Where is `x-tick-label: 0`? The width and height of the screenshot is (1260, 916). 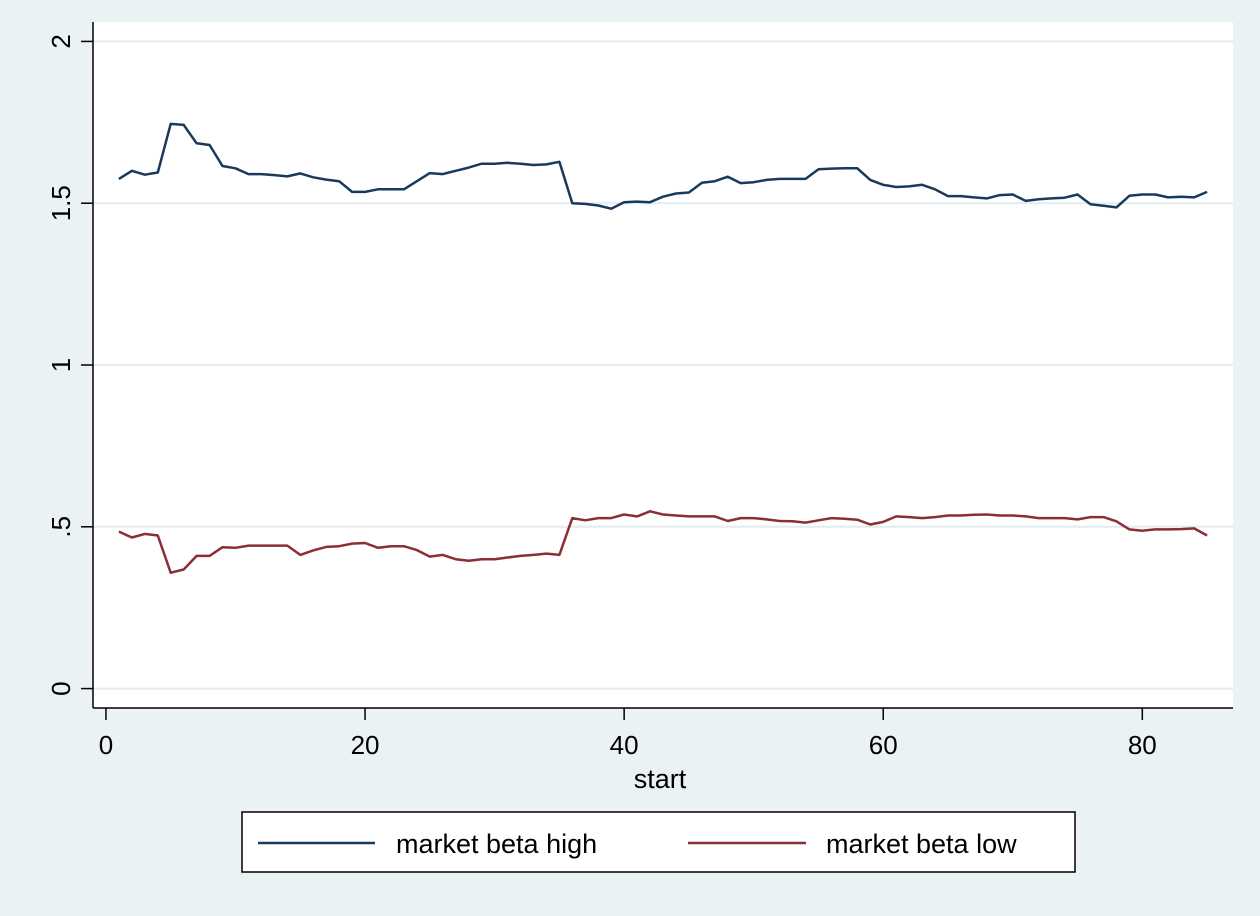 x-tick-label: 0 is located at coordinates (106, 745).